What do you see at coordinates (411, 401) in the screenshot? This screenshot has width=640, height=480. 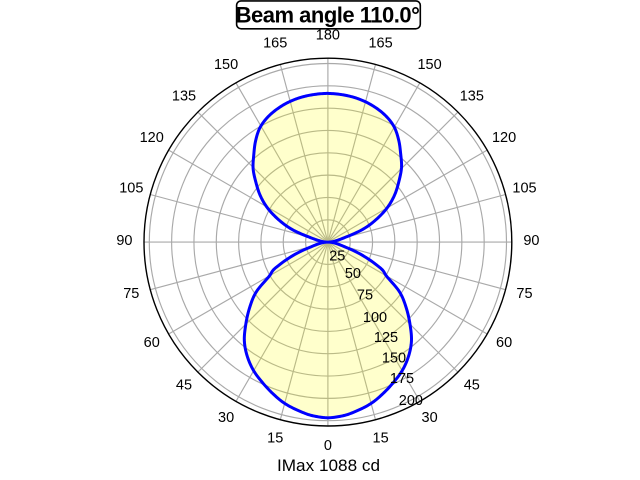 I see `svg-text: 200` at bounding box center [411, 401].